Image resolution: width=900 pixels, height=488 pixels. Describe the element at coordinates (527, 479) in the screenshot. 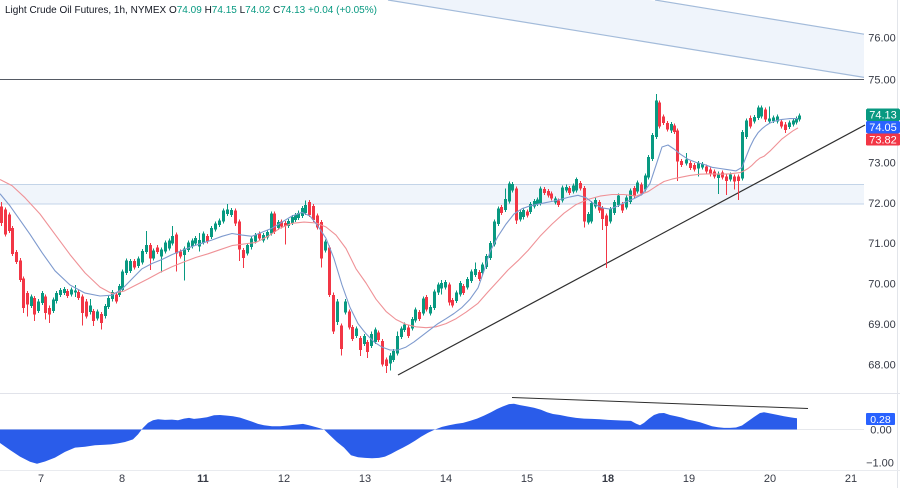

I see `svg-text: 15` at that location.